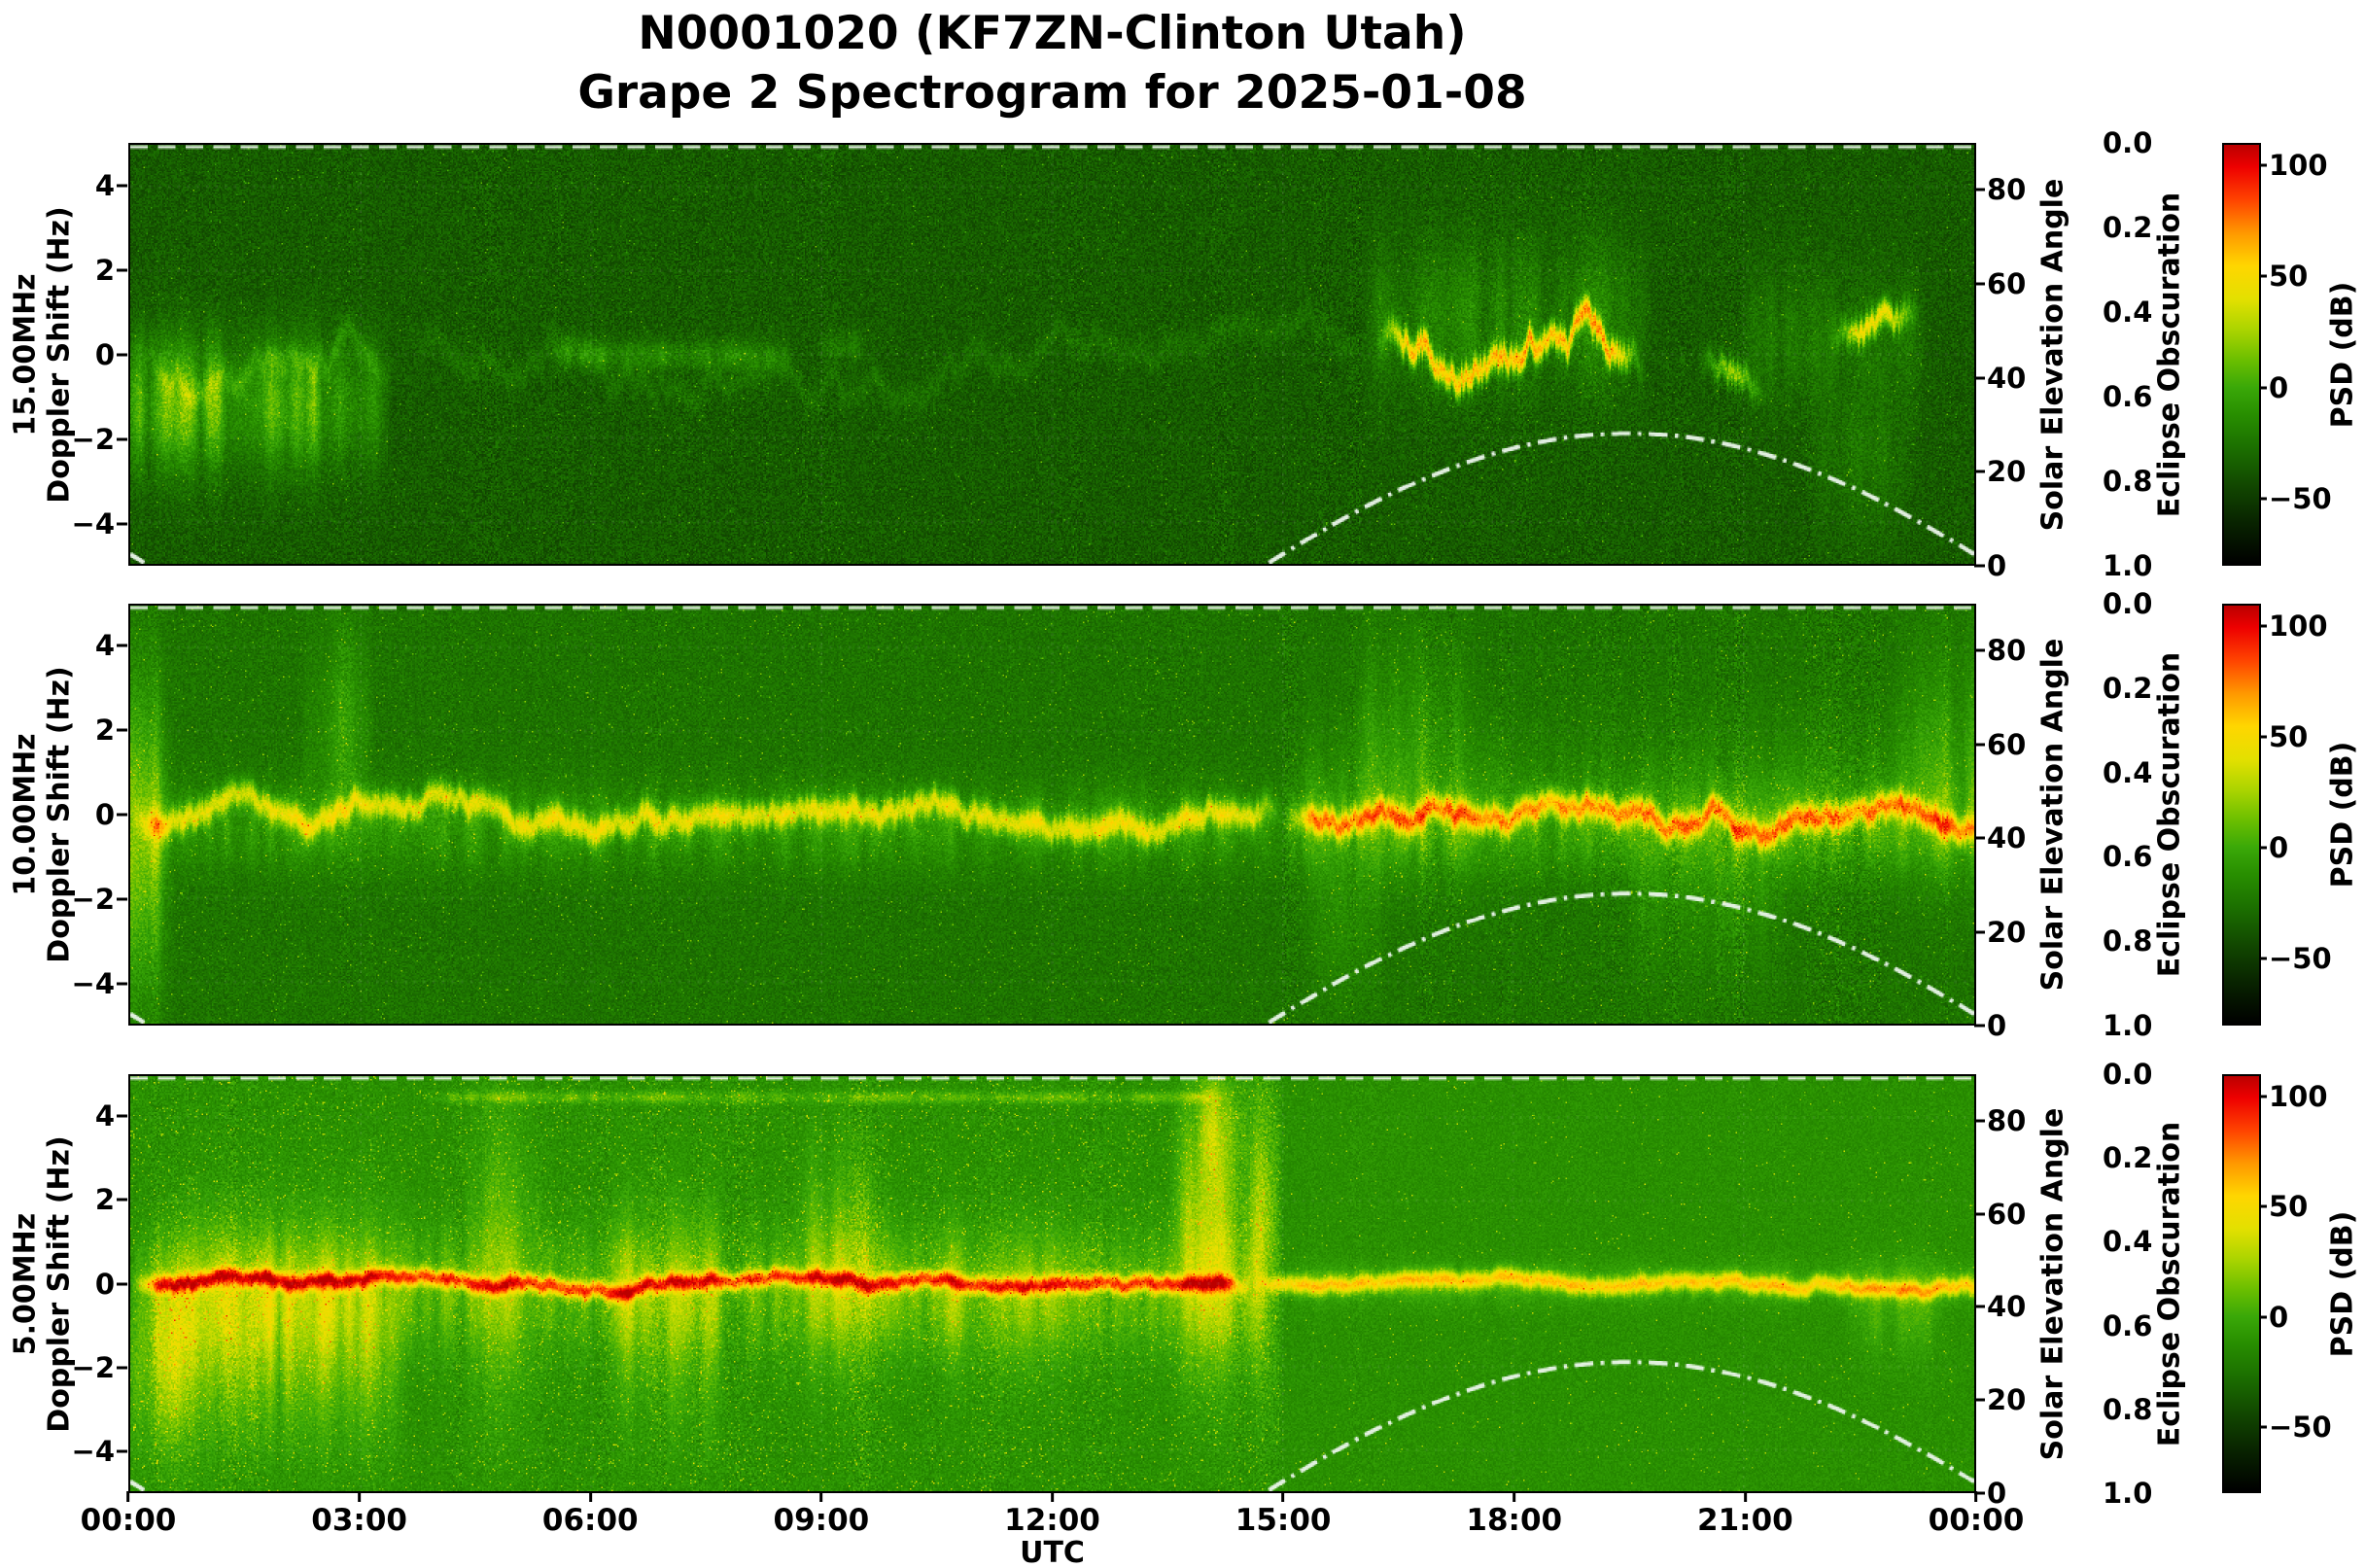 Image resolution: width=2365 pixels, height=1568 pixels. I want to click on x-tick: 09:00, so click(822, 1520).